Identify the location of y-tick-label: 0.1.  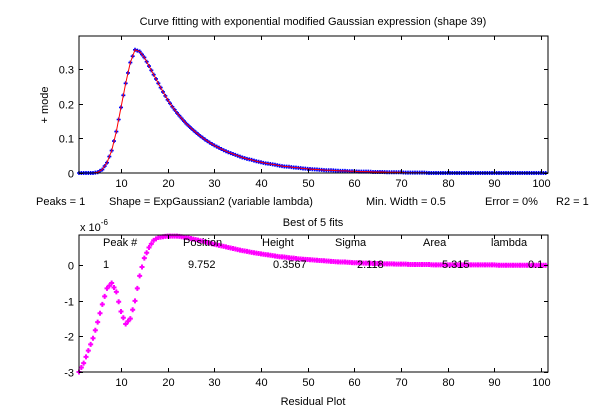
(66, 140).